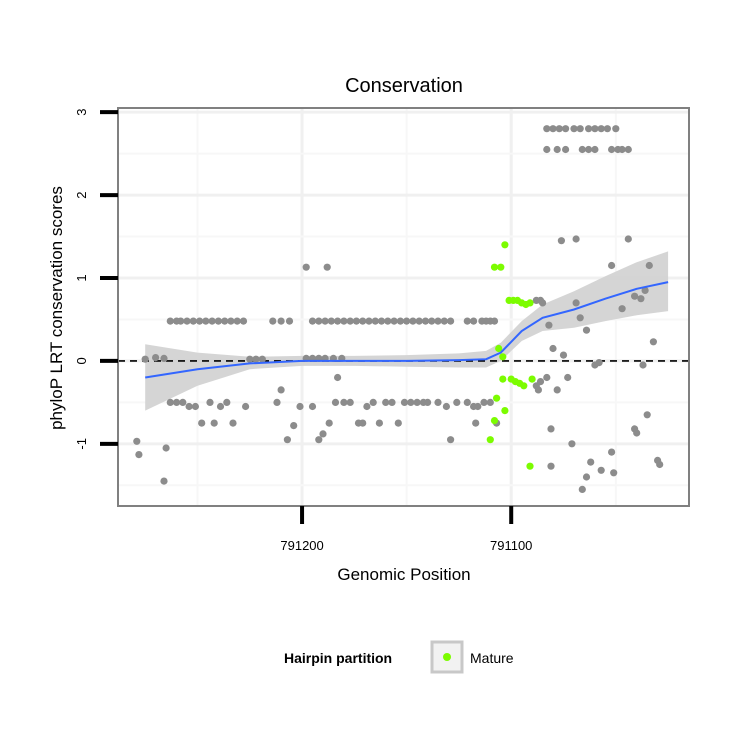  Describe the element at coordinates (492, 658) in the screenshot. I see `legend-entry-label: Mature` at that location.